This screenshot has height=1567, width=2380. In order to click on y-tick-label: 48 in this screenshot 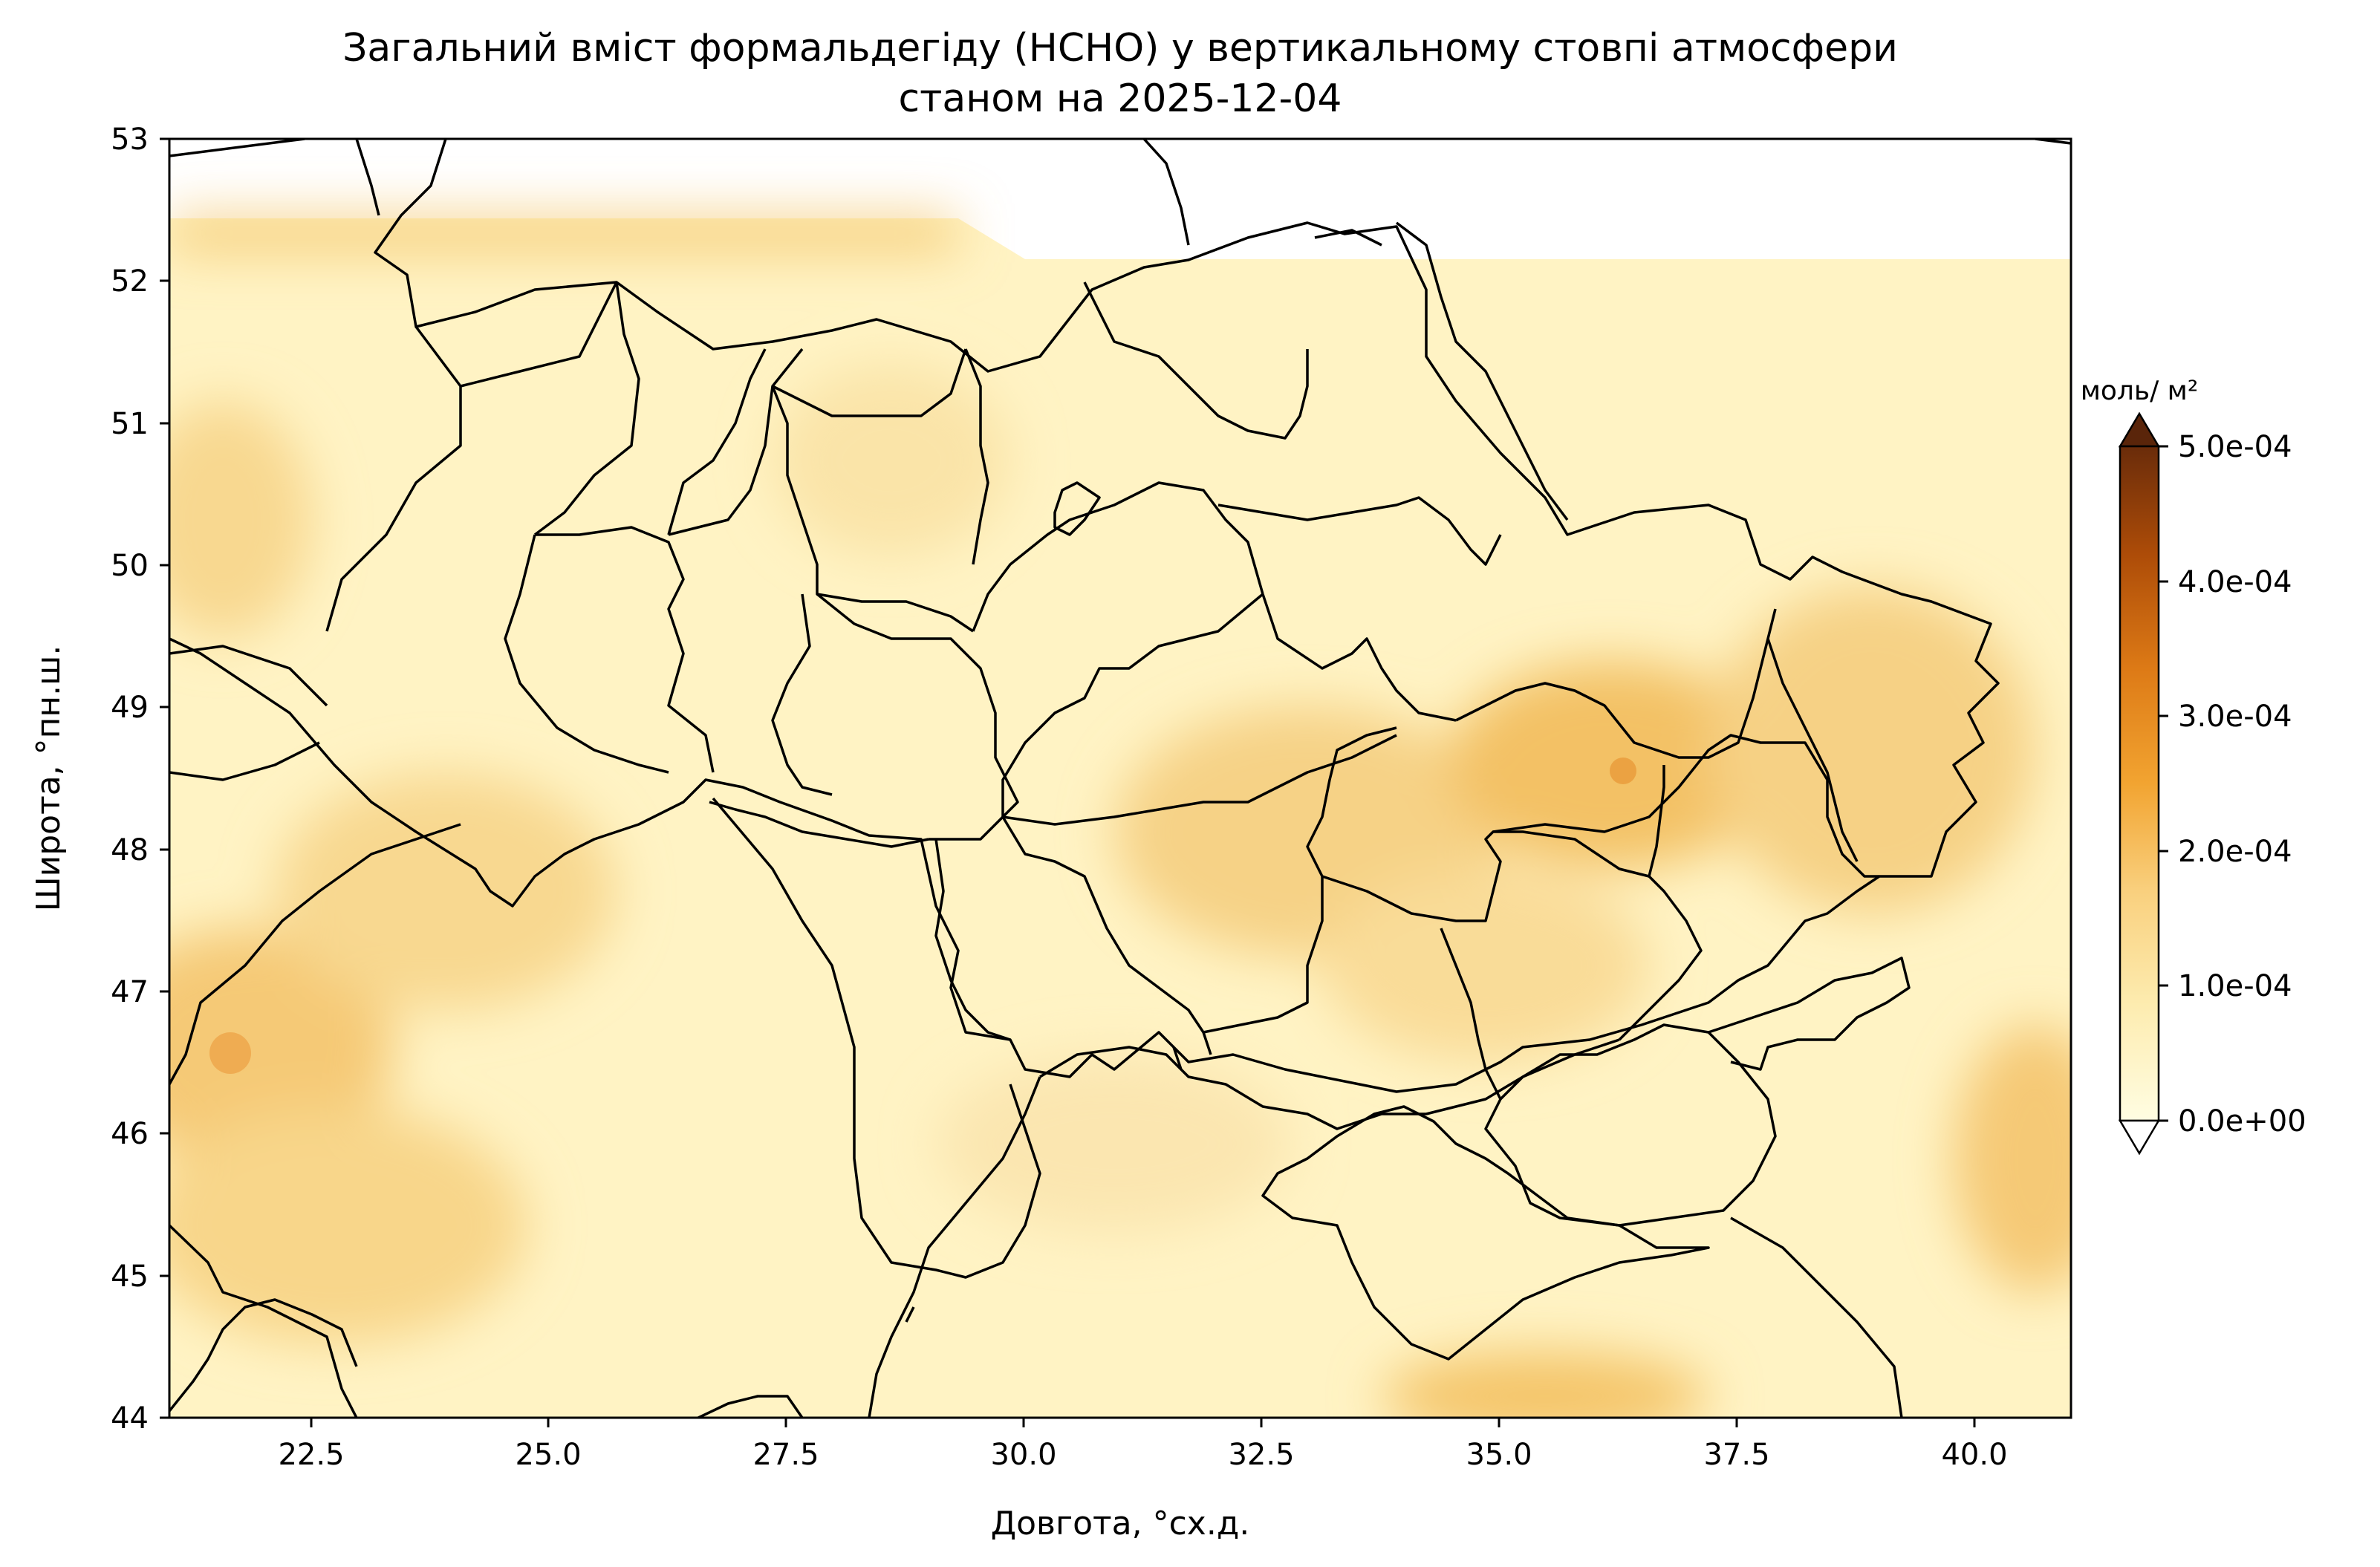, I will do `click(130, 850)`.